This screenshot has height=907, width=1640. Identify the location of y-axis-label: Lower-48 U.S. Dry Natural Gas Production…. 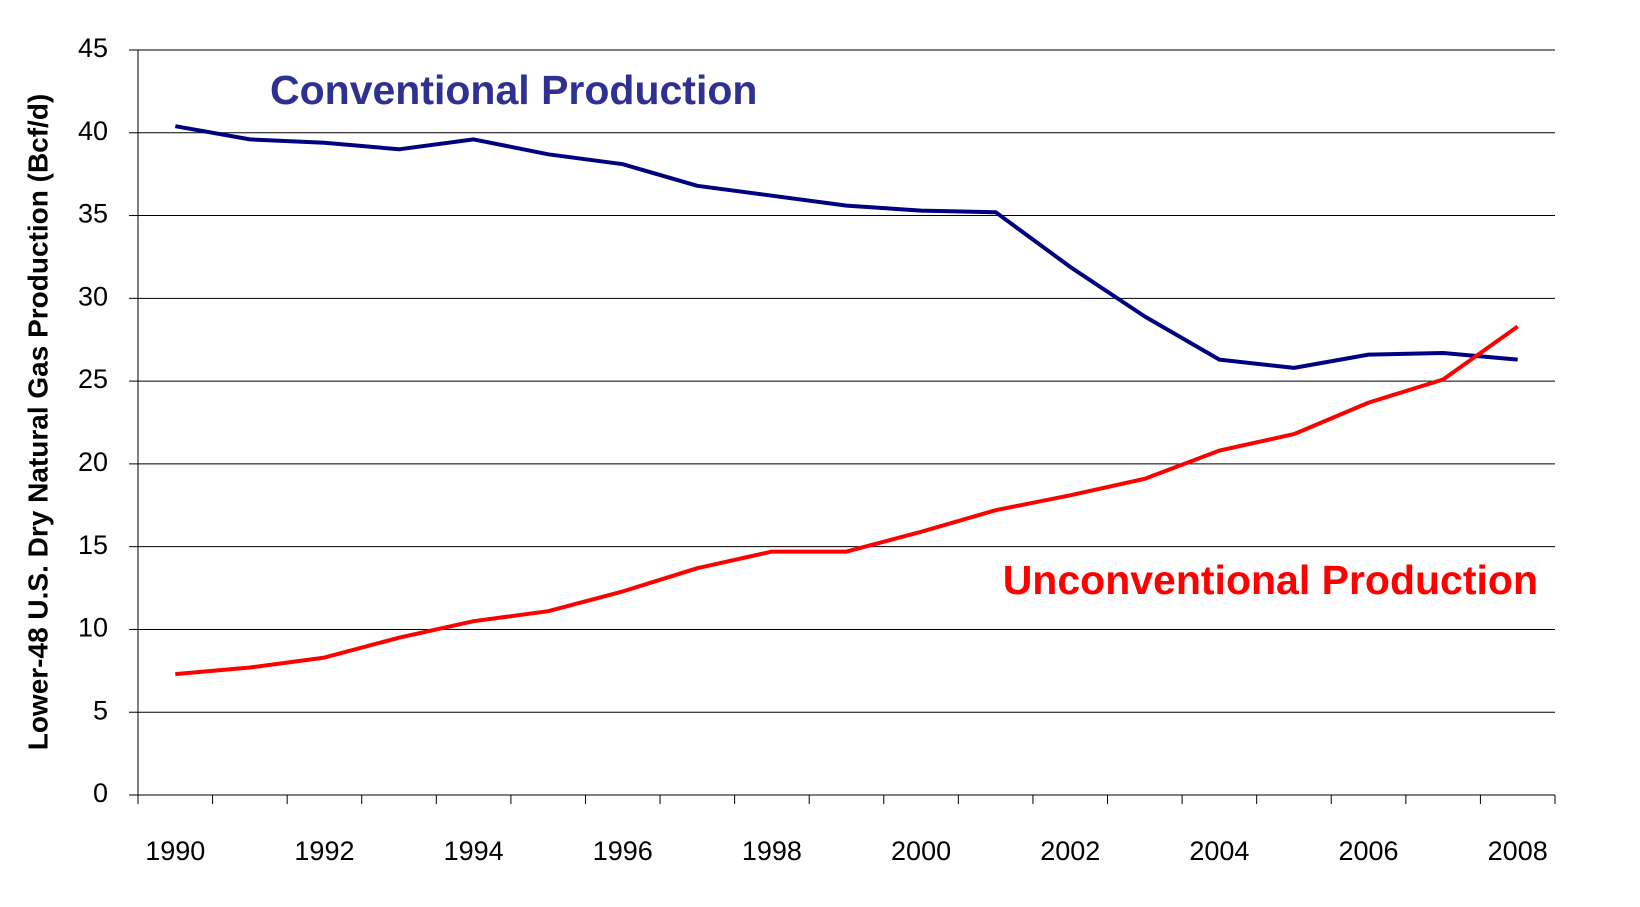
(37, 422).